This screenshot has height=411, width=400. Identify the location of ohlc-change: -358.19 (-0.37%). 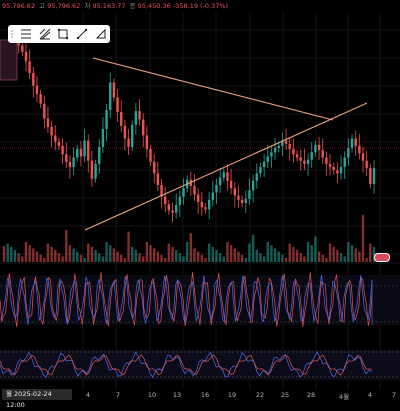
(200, 6).